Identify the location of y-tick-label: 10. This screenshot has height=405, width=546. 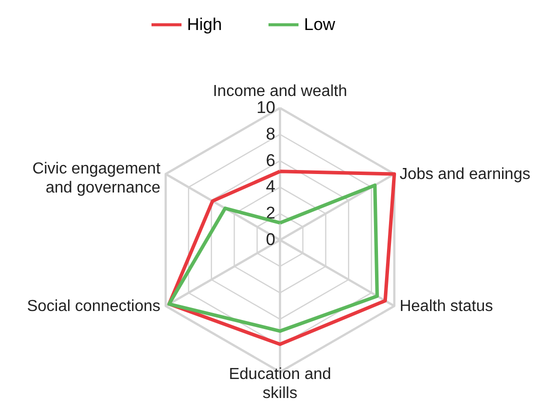
(266, 107).